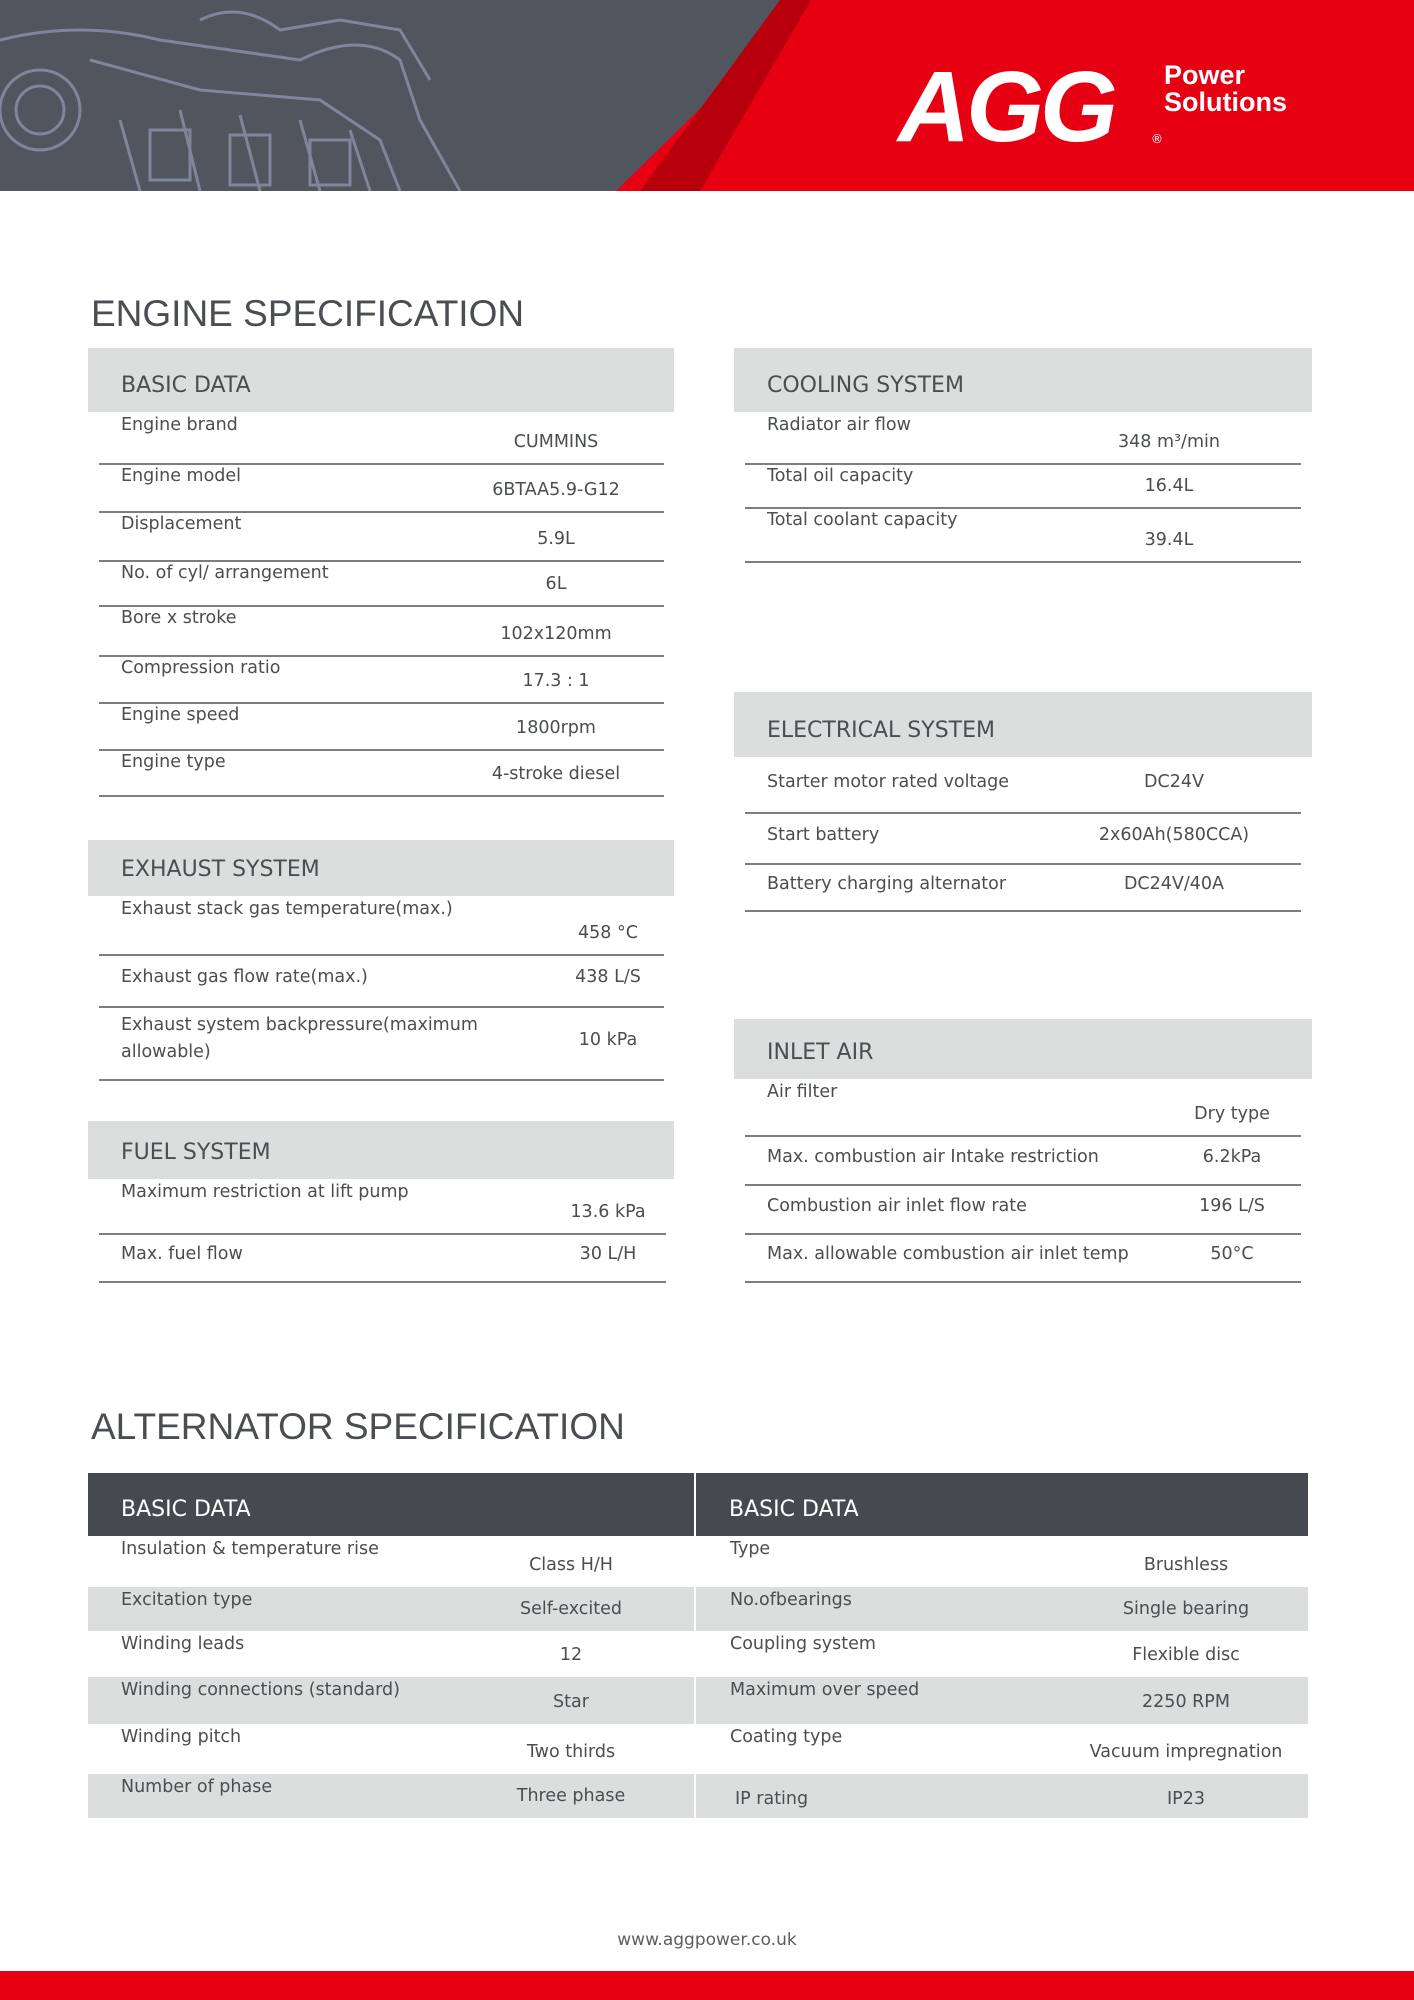  I want to click on spec-label: Coating type, so click(786, 1737).